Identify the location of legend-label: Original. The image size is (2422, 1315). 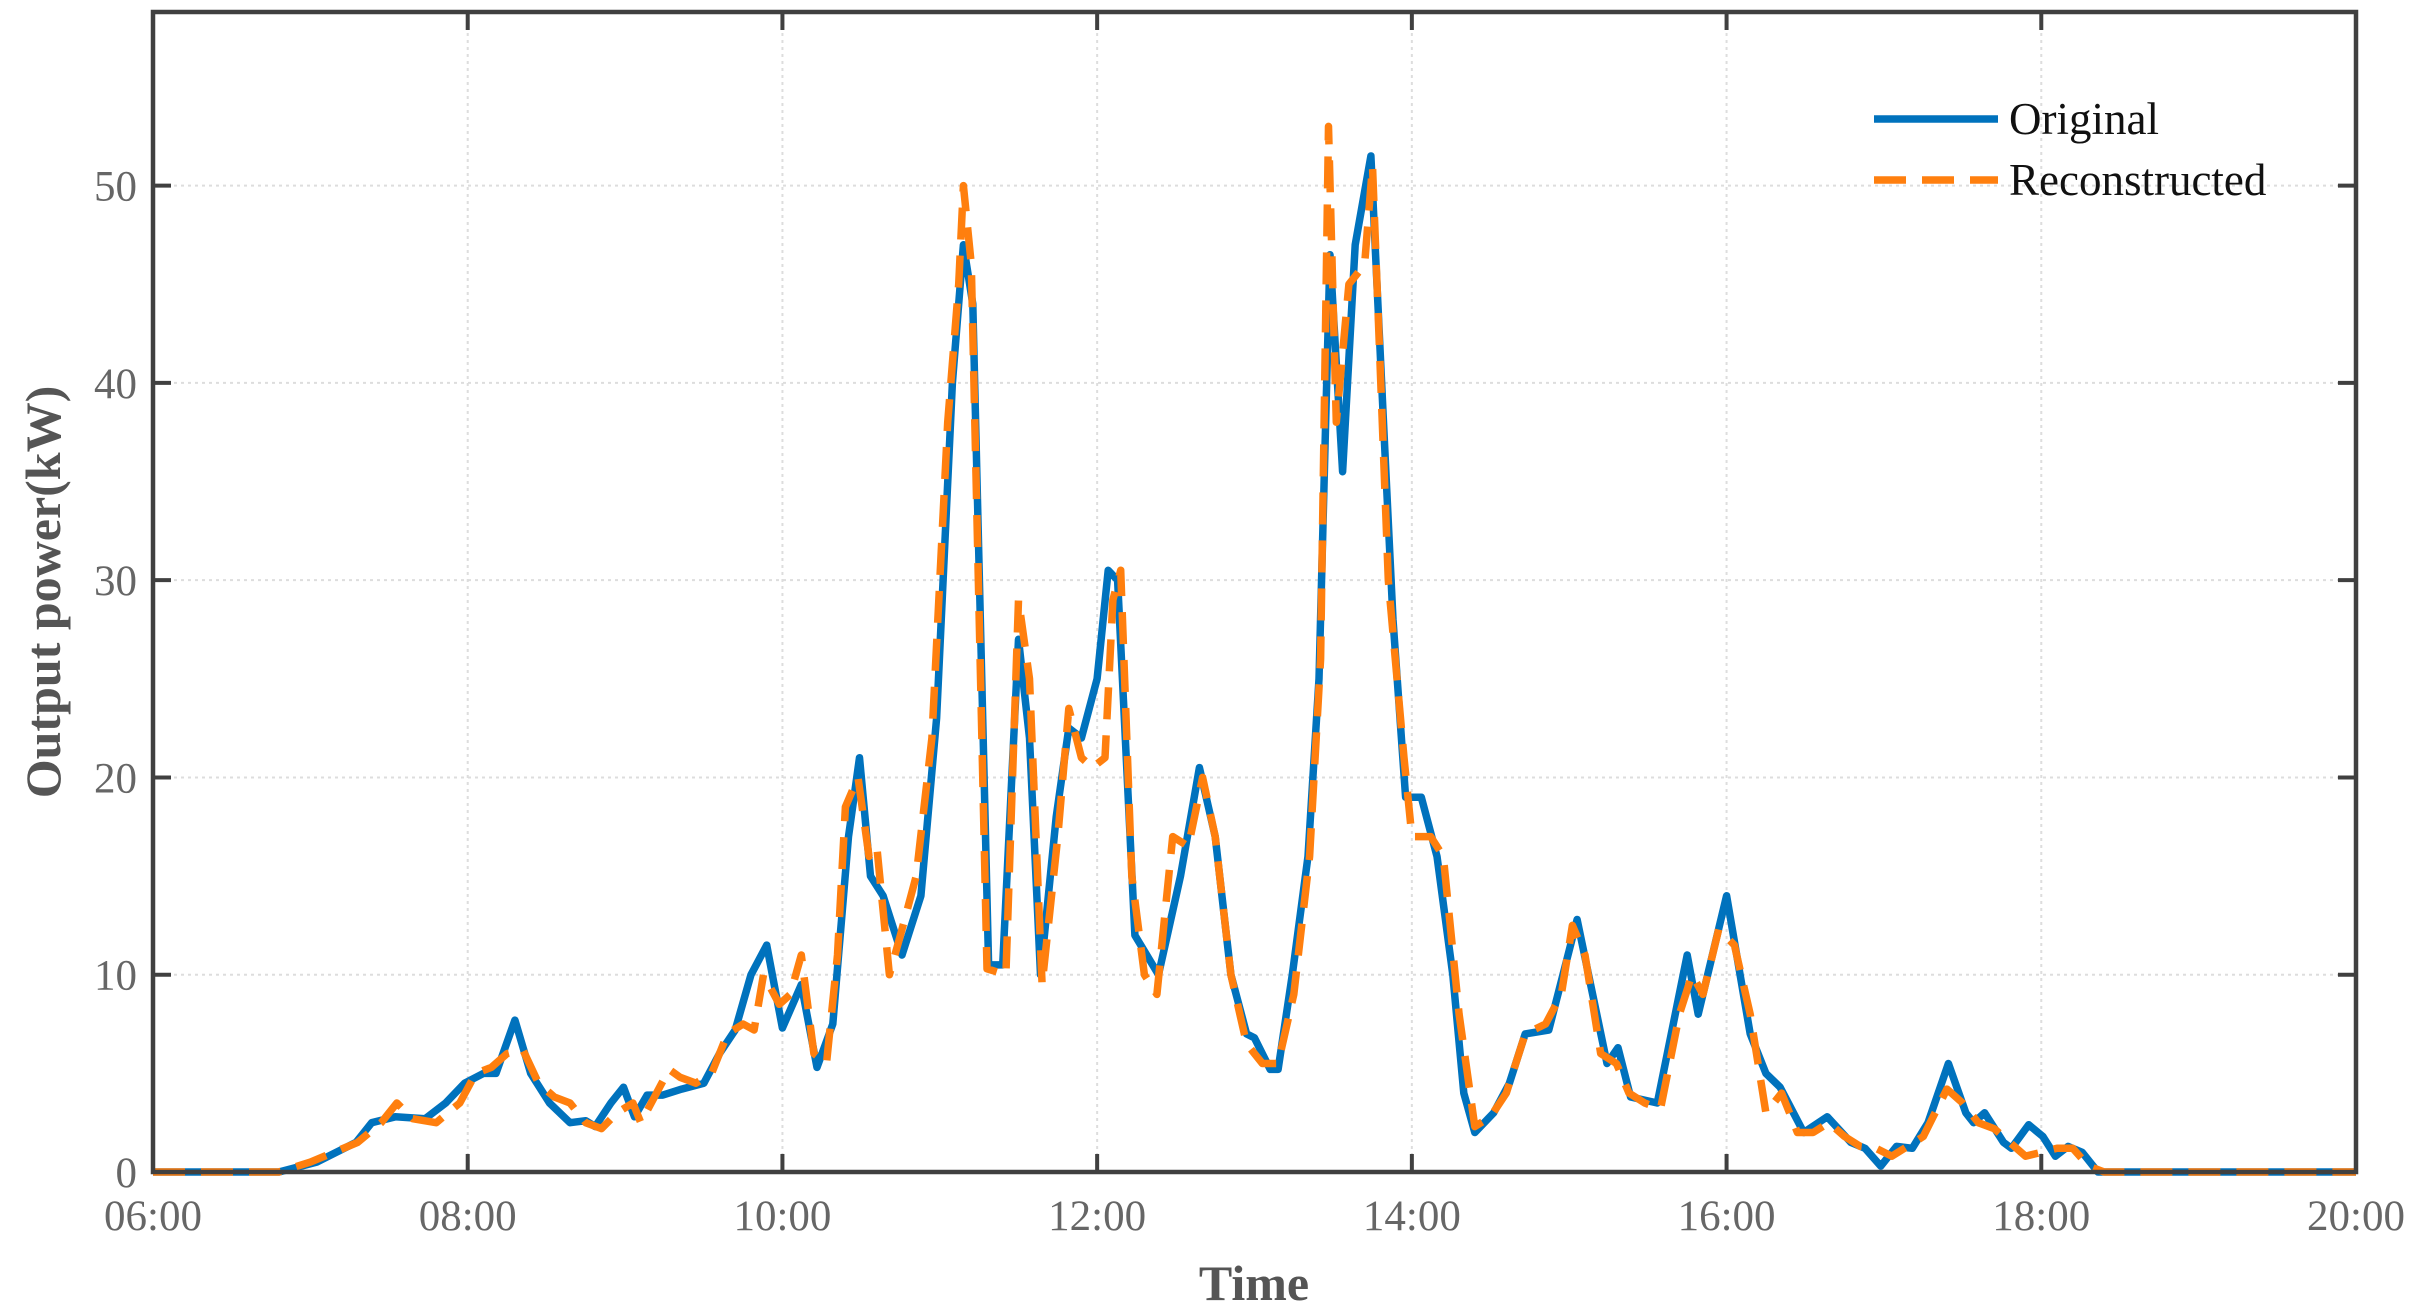
(2084, 119).